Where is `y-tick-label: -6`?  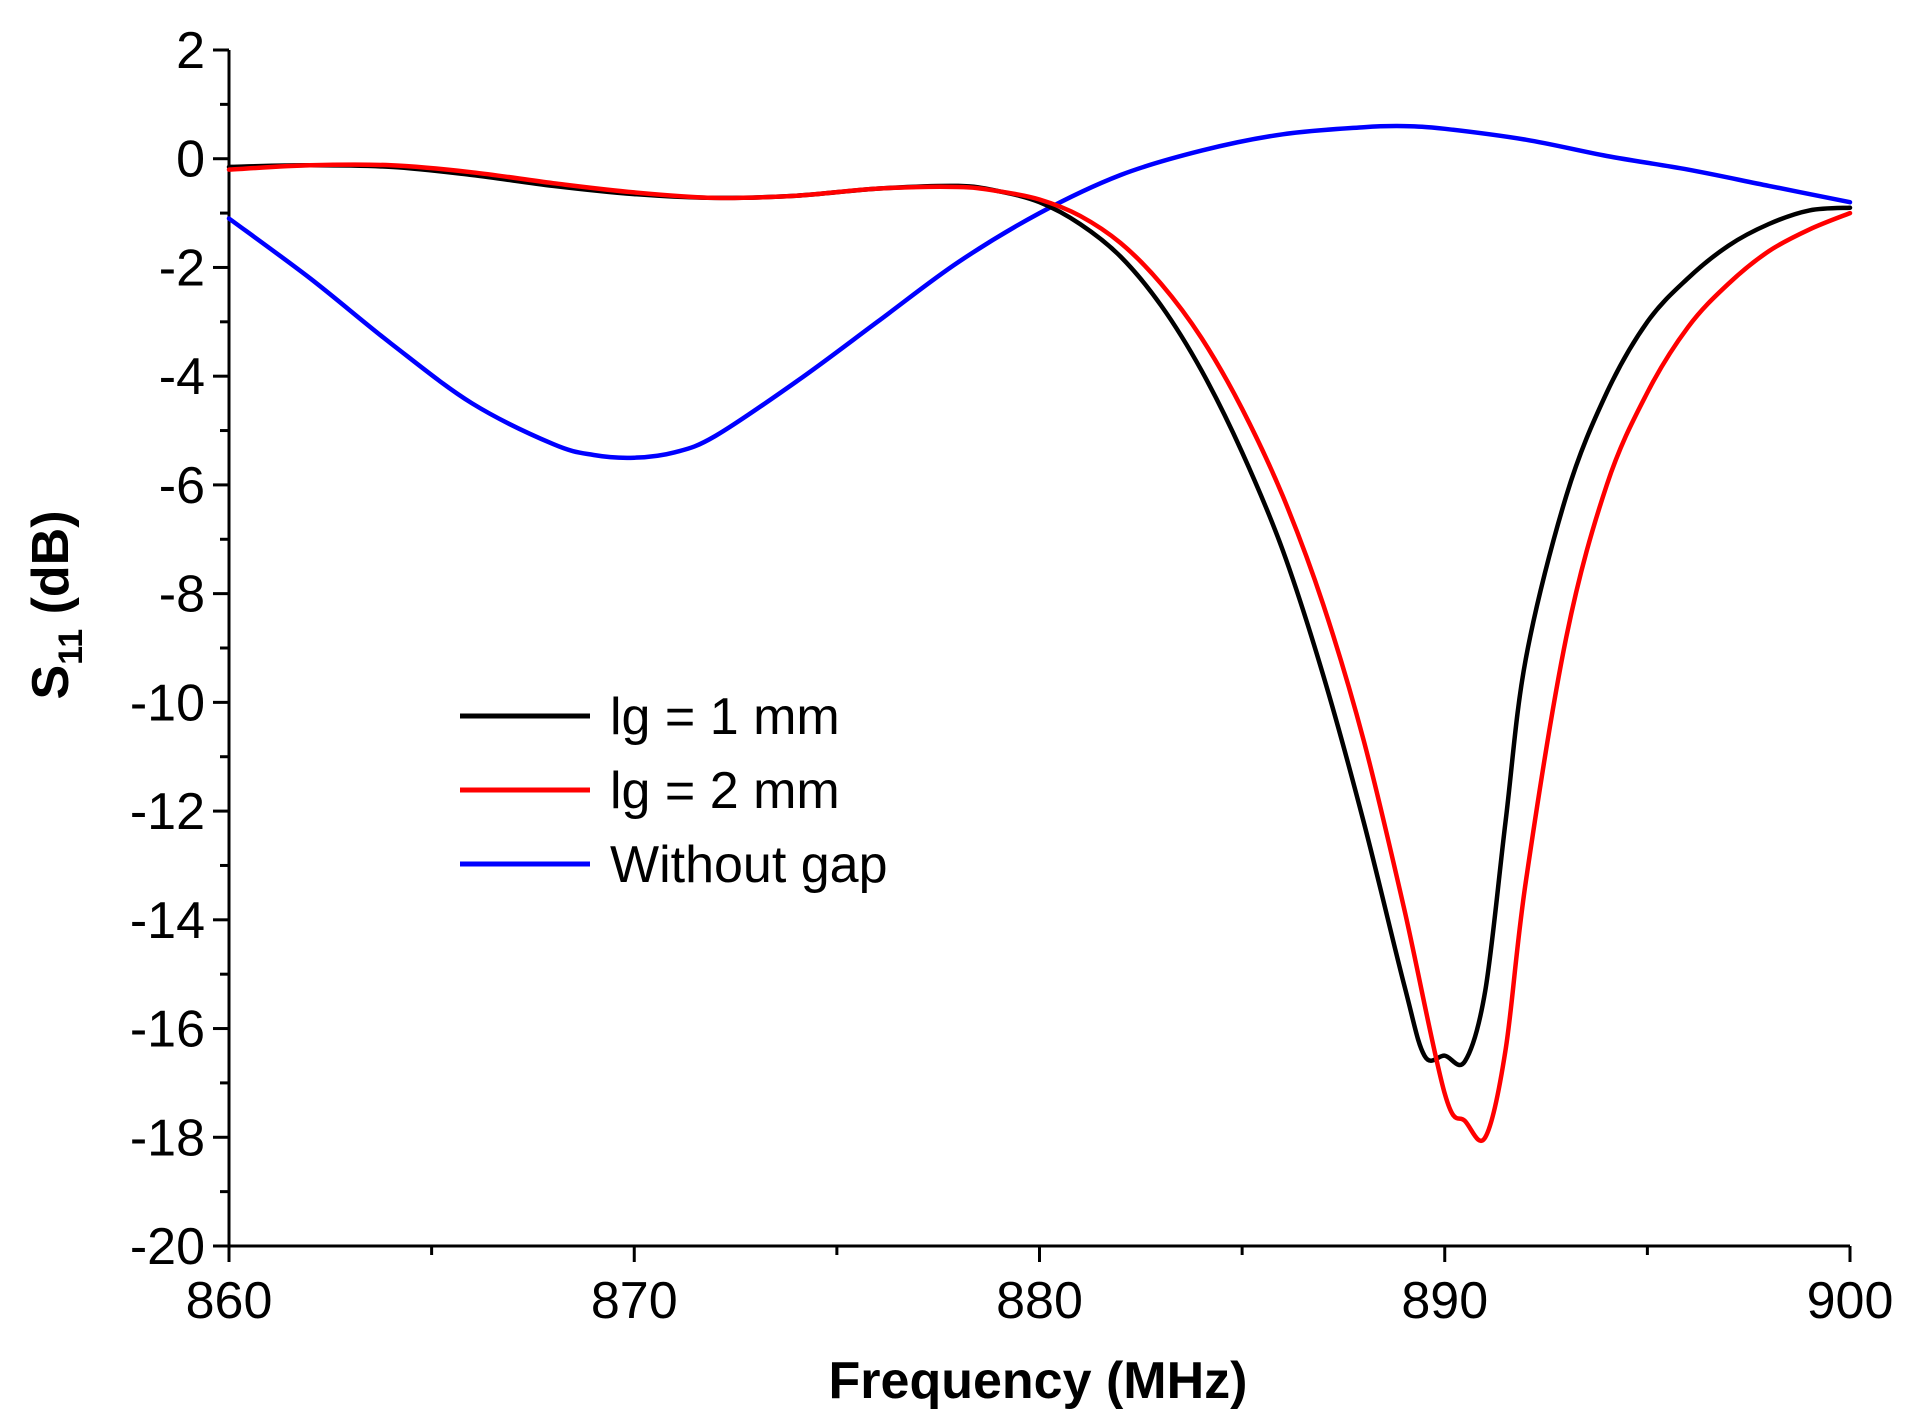 y-tick-label: -6 is located at coordinates (182, 486).